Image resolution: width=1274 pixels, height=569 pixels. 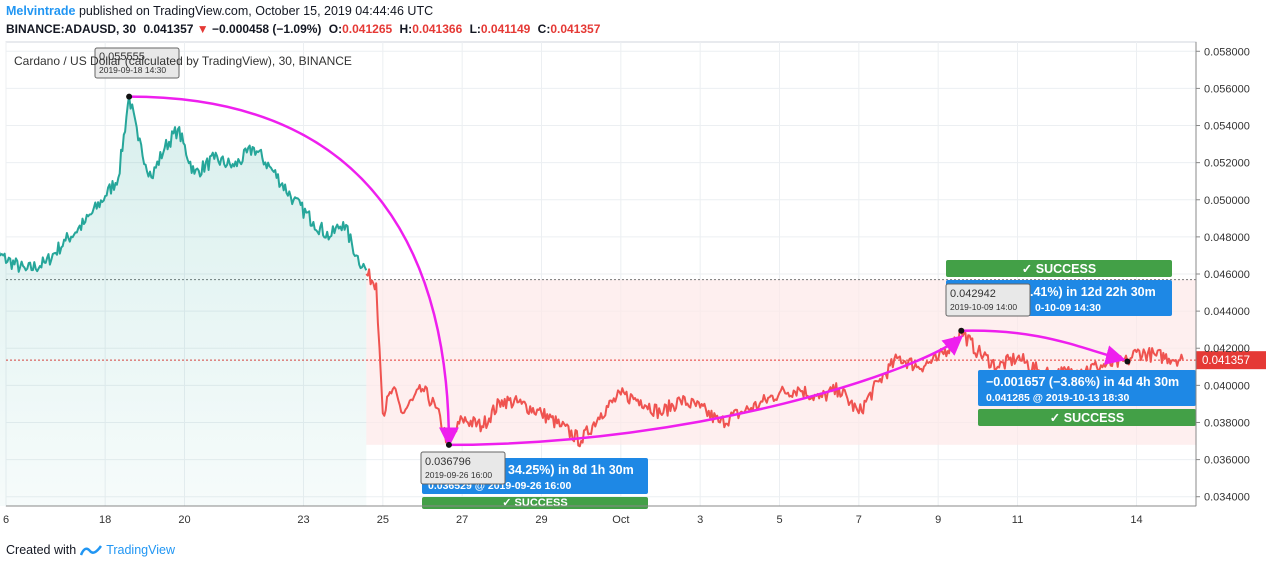 I want to click on success-box-high, so click(x=1059, y=268).